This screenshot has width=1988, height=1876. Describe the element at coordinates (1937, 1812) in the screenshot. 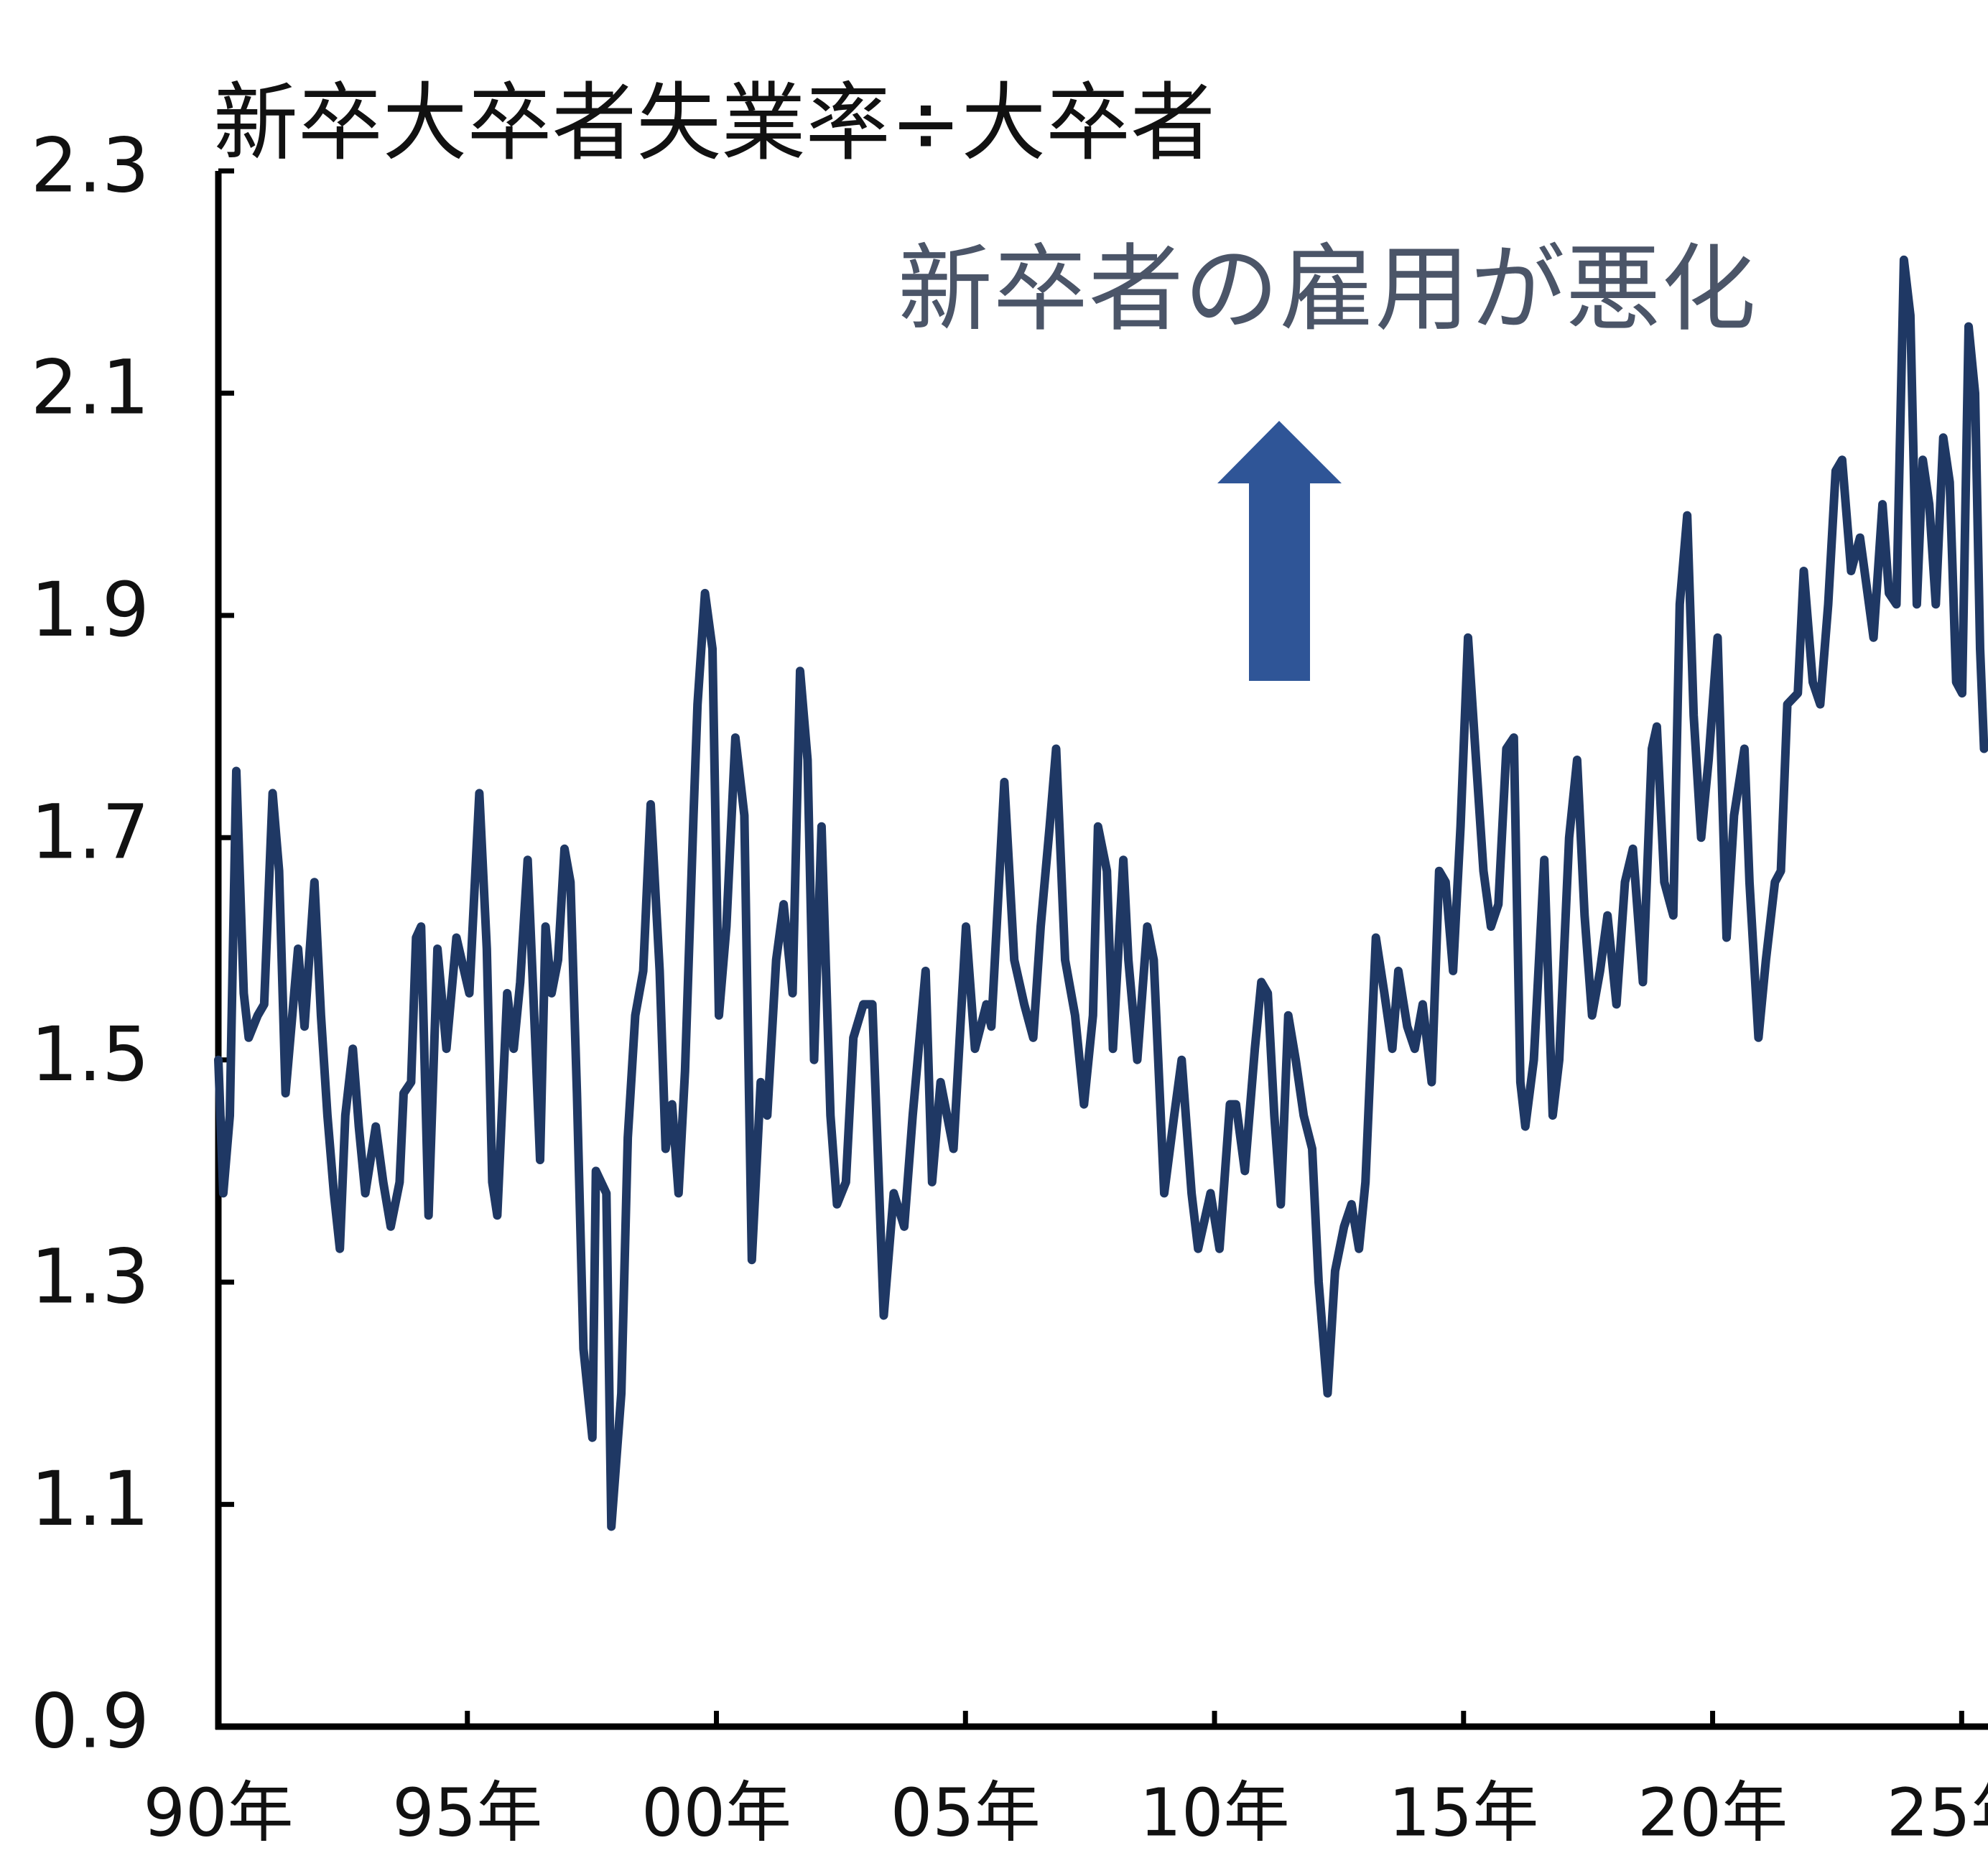

I see `x-tick-label: 25年` at that location.